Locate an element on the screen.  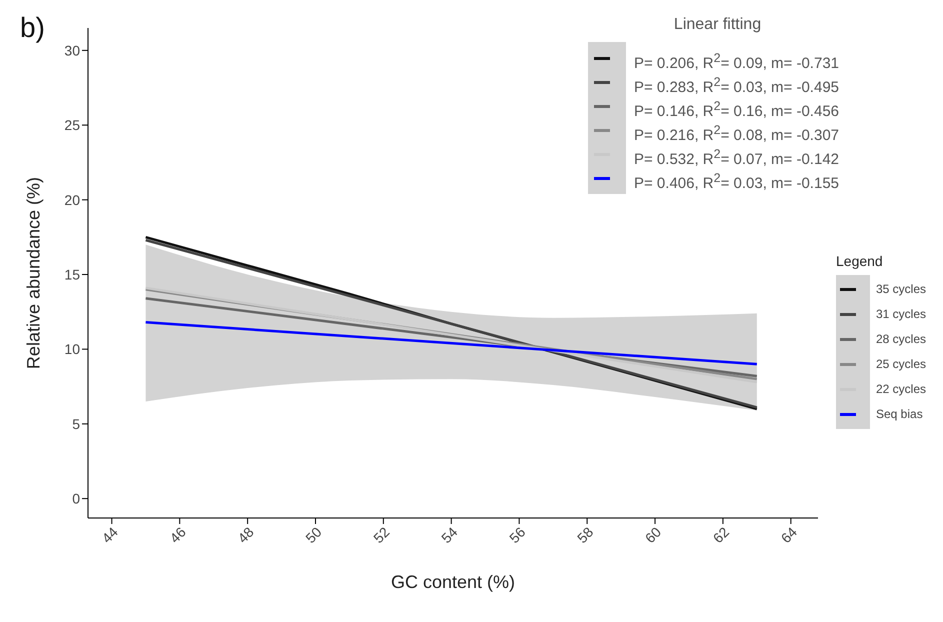
annotation: P= 0.532, R$^{2}$= 0.07, m= -0.142 is located at coordinates (737, 157).